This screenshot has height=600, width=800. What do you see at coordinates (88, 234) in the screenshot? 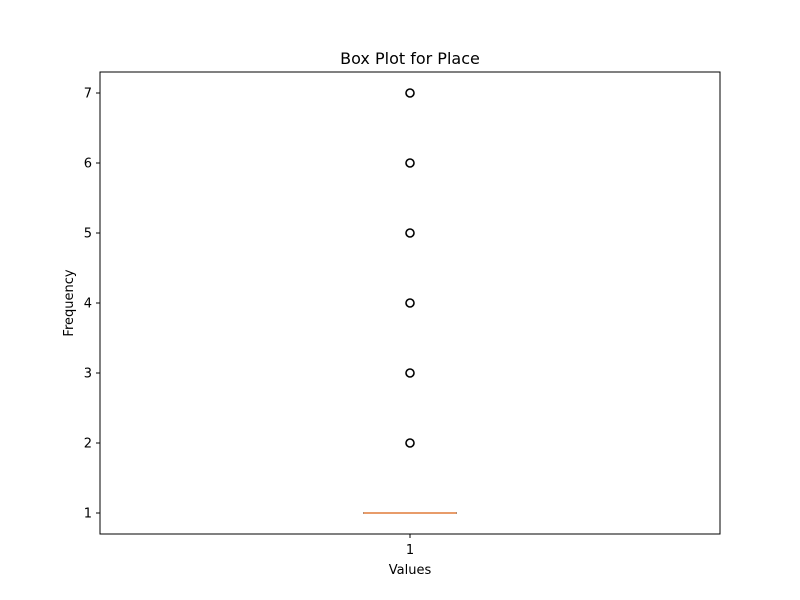
I see `y-tick-label: 5` at bounding box center [88, 234].